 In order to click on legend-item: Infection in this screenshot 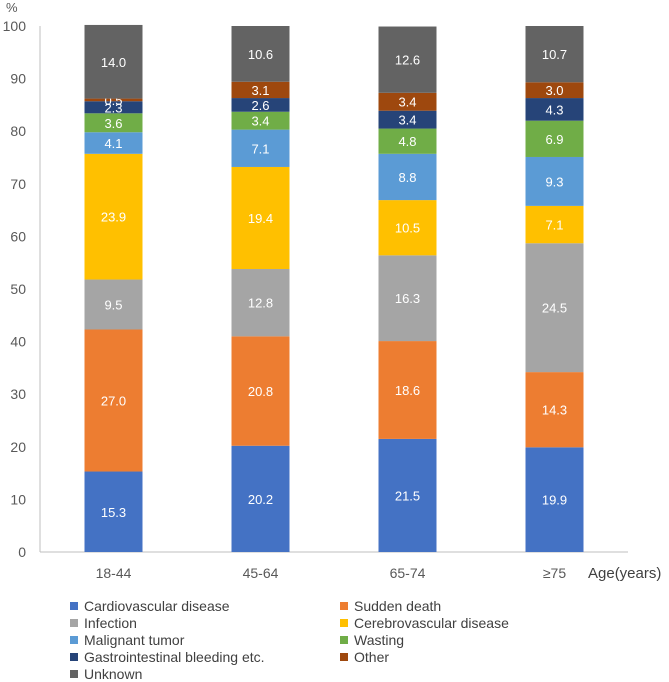, I will do `click(205, 622)`.